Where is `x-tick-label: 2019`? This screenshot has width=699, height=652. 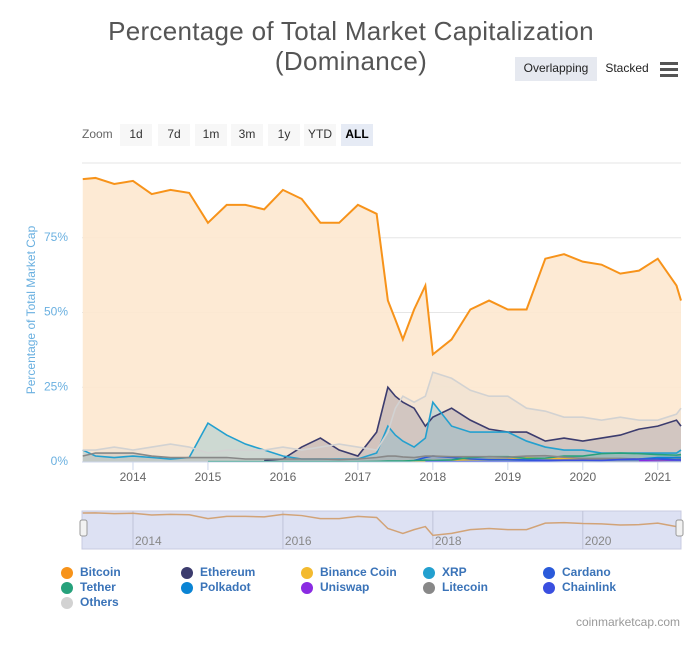
x-tick-label: 2019 is located at coordinates (507, 477).